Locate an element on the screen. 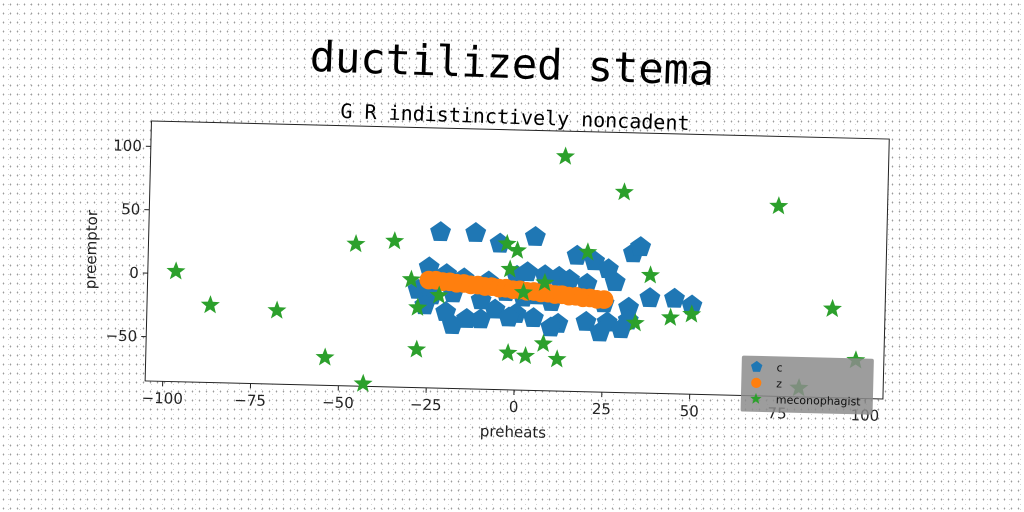 This screenshot has width=1024, height=512. x-tick-label: −100 is located at coordinates (162, 398).